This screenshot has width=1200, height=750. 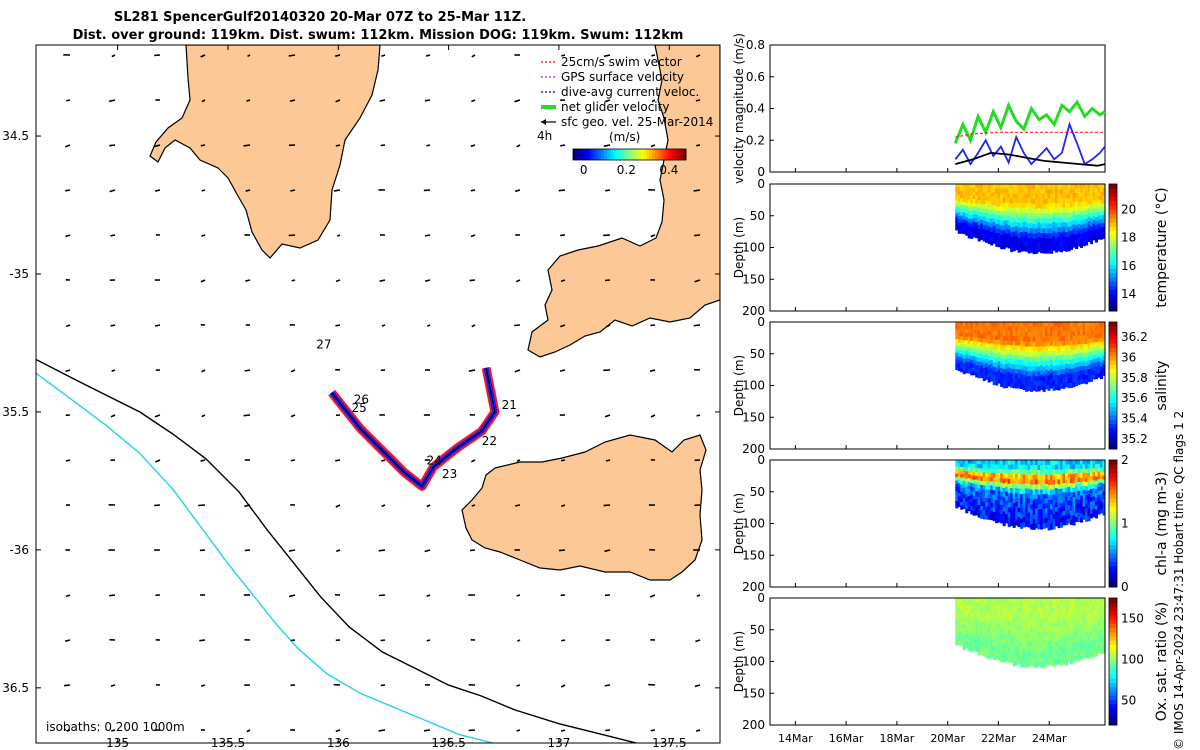 I want to click on colorbar-tick-label: 14, so click(x=1128, y=294).